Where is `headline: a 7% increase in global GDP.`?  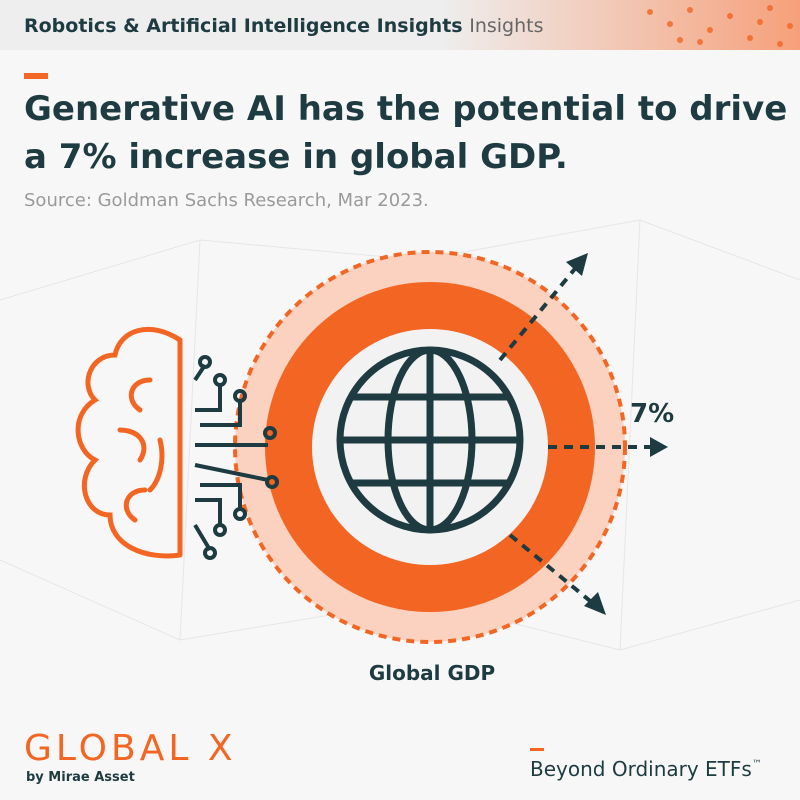
headline: a 7% increase in global GDP. is located at coordinates (296, 157).